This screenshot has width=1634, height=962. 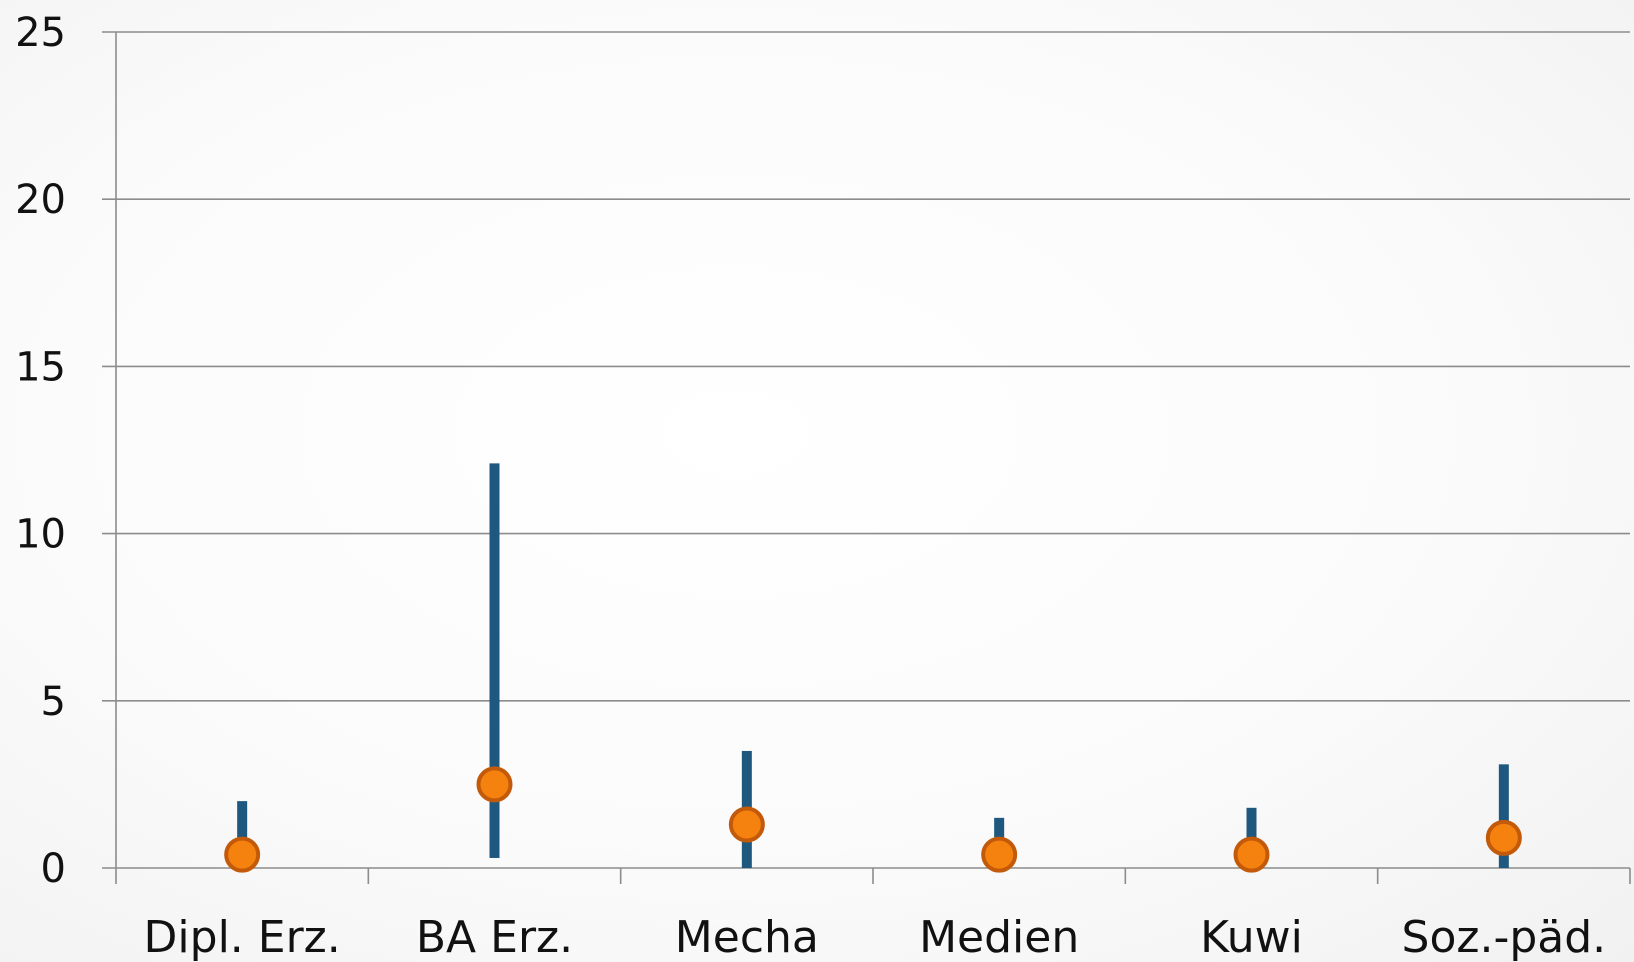 I want to click on x-tick-label: Kuwi, so click(x=1251, y=937).